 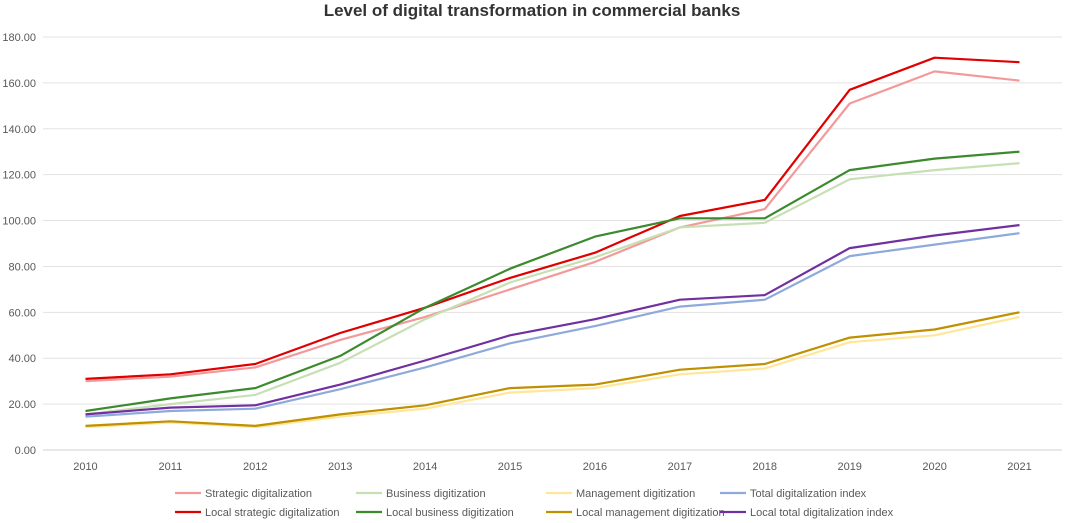 What do you see at coordinates (436, 494) in the screenshot?
I see `legend-label: Business digitization` at bounding box center [436, 494].